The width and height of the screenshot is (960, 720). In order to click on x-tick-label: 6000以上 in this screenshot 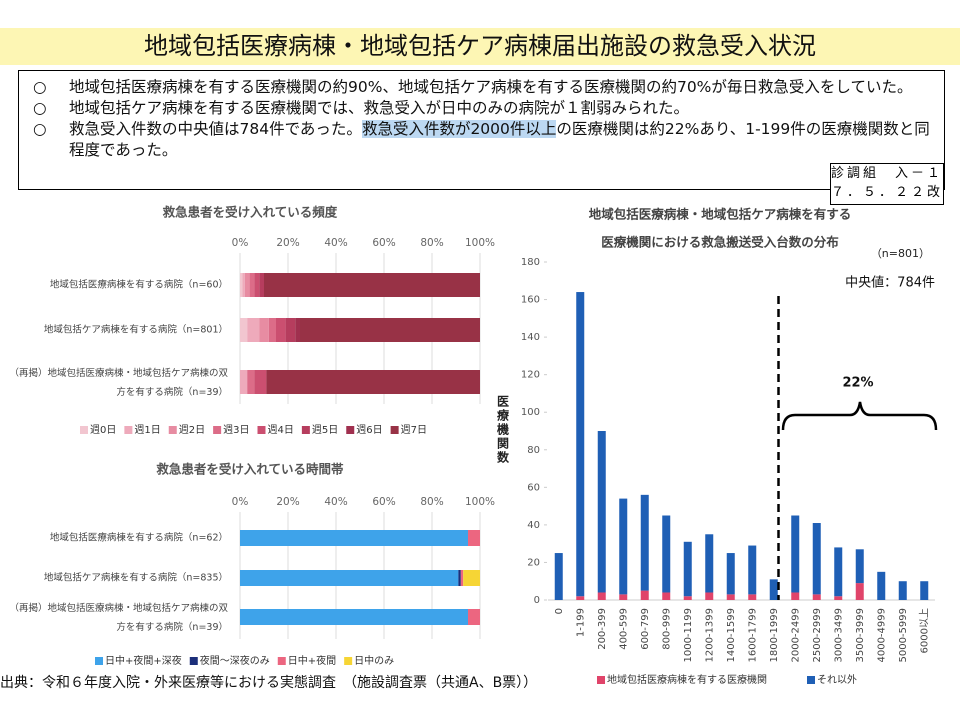, I will do `click(924, 630)`.